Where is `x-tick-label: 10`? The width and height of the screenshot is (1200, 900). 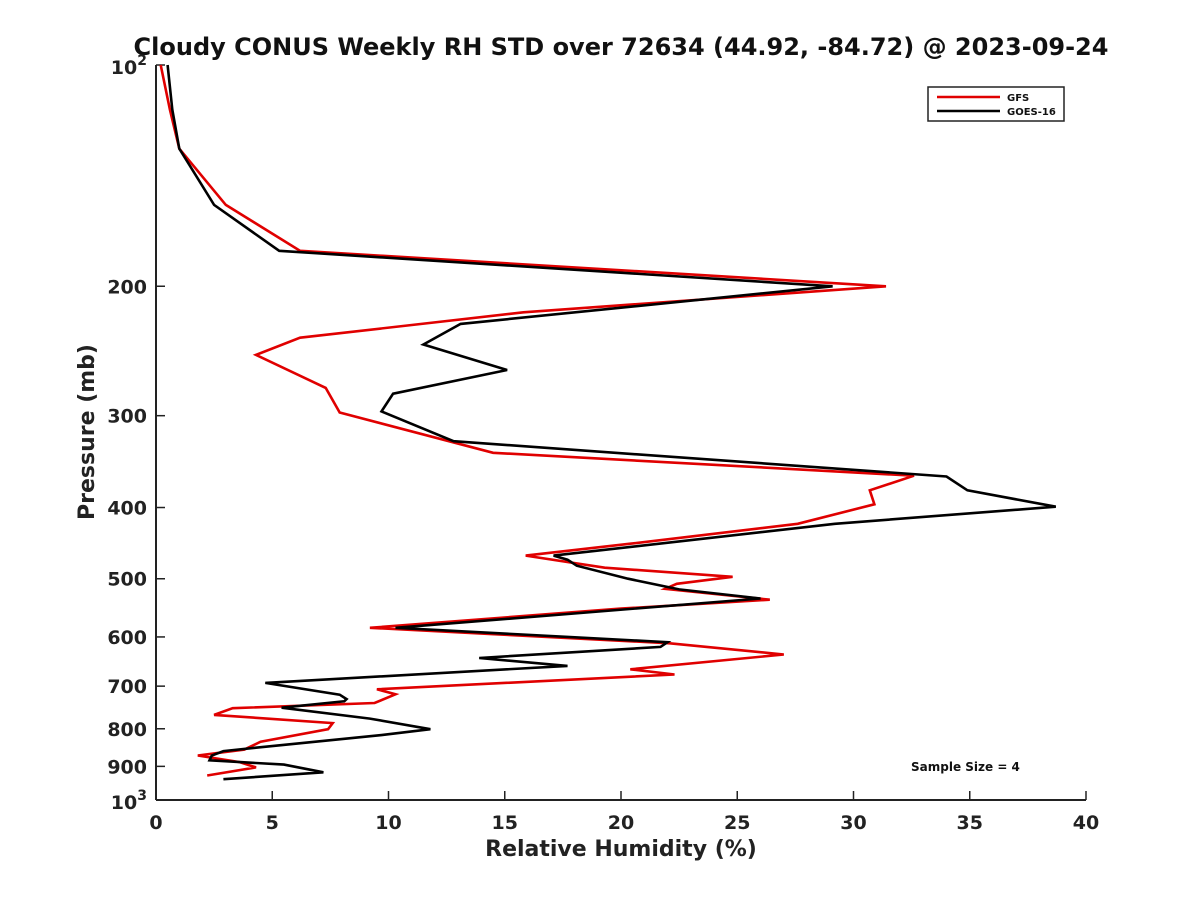 x-tick-label: 10 is located at coordinates (388, 823).